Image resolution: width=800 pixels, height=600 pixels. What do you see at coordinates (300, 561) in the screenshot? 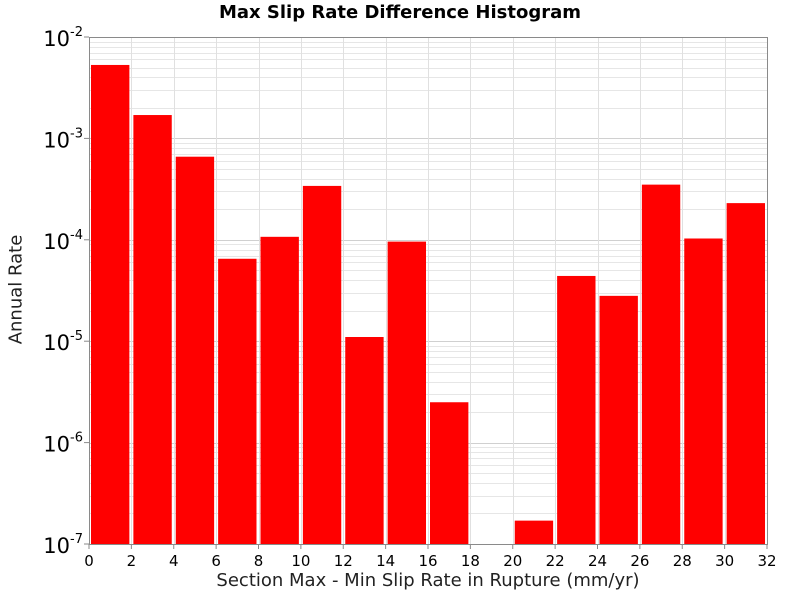
I see `x-tick-label: 10` at bounding box center [300, 561].